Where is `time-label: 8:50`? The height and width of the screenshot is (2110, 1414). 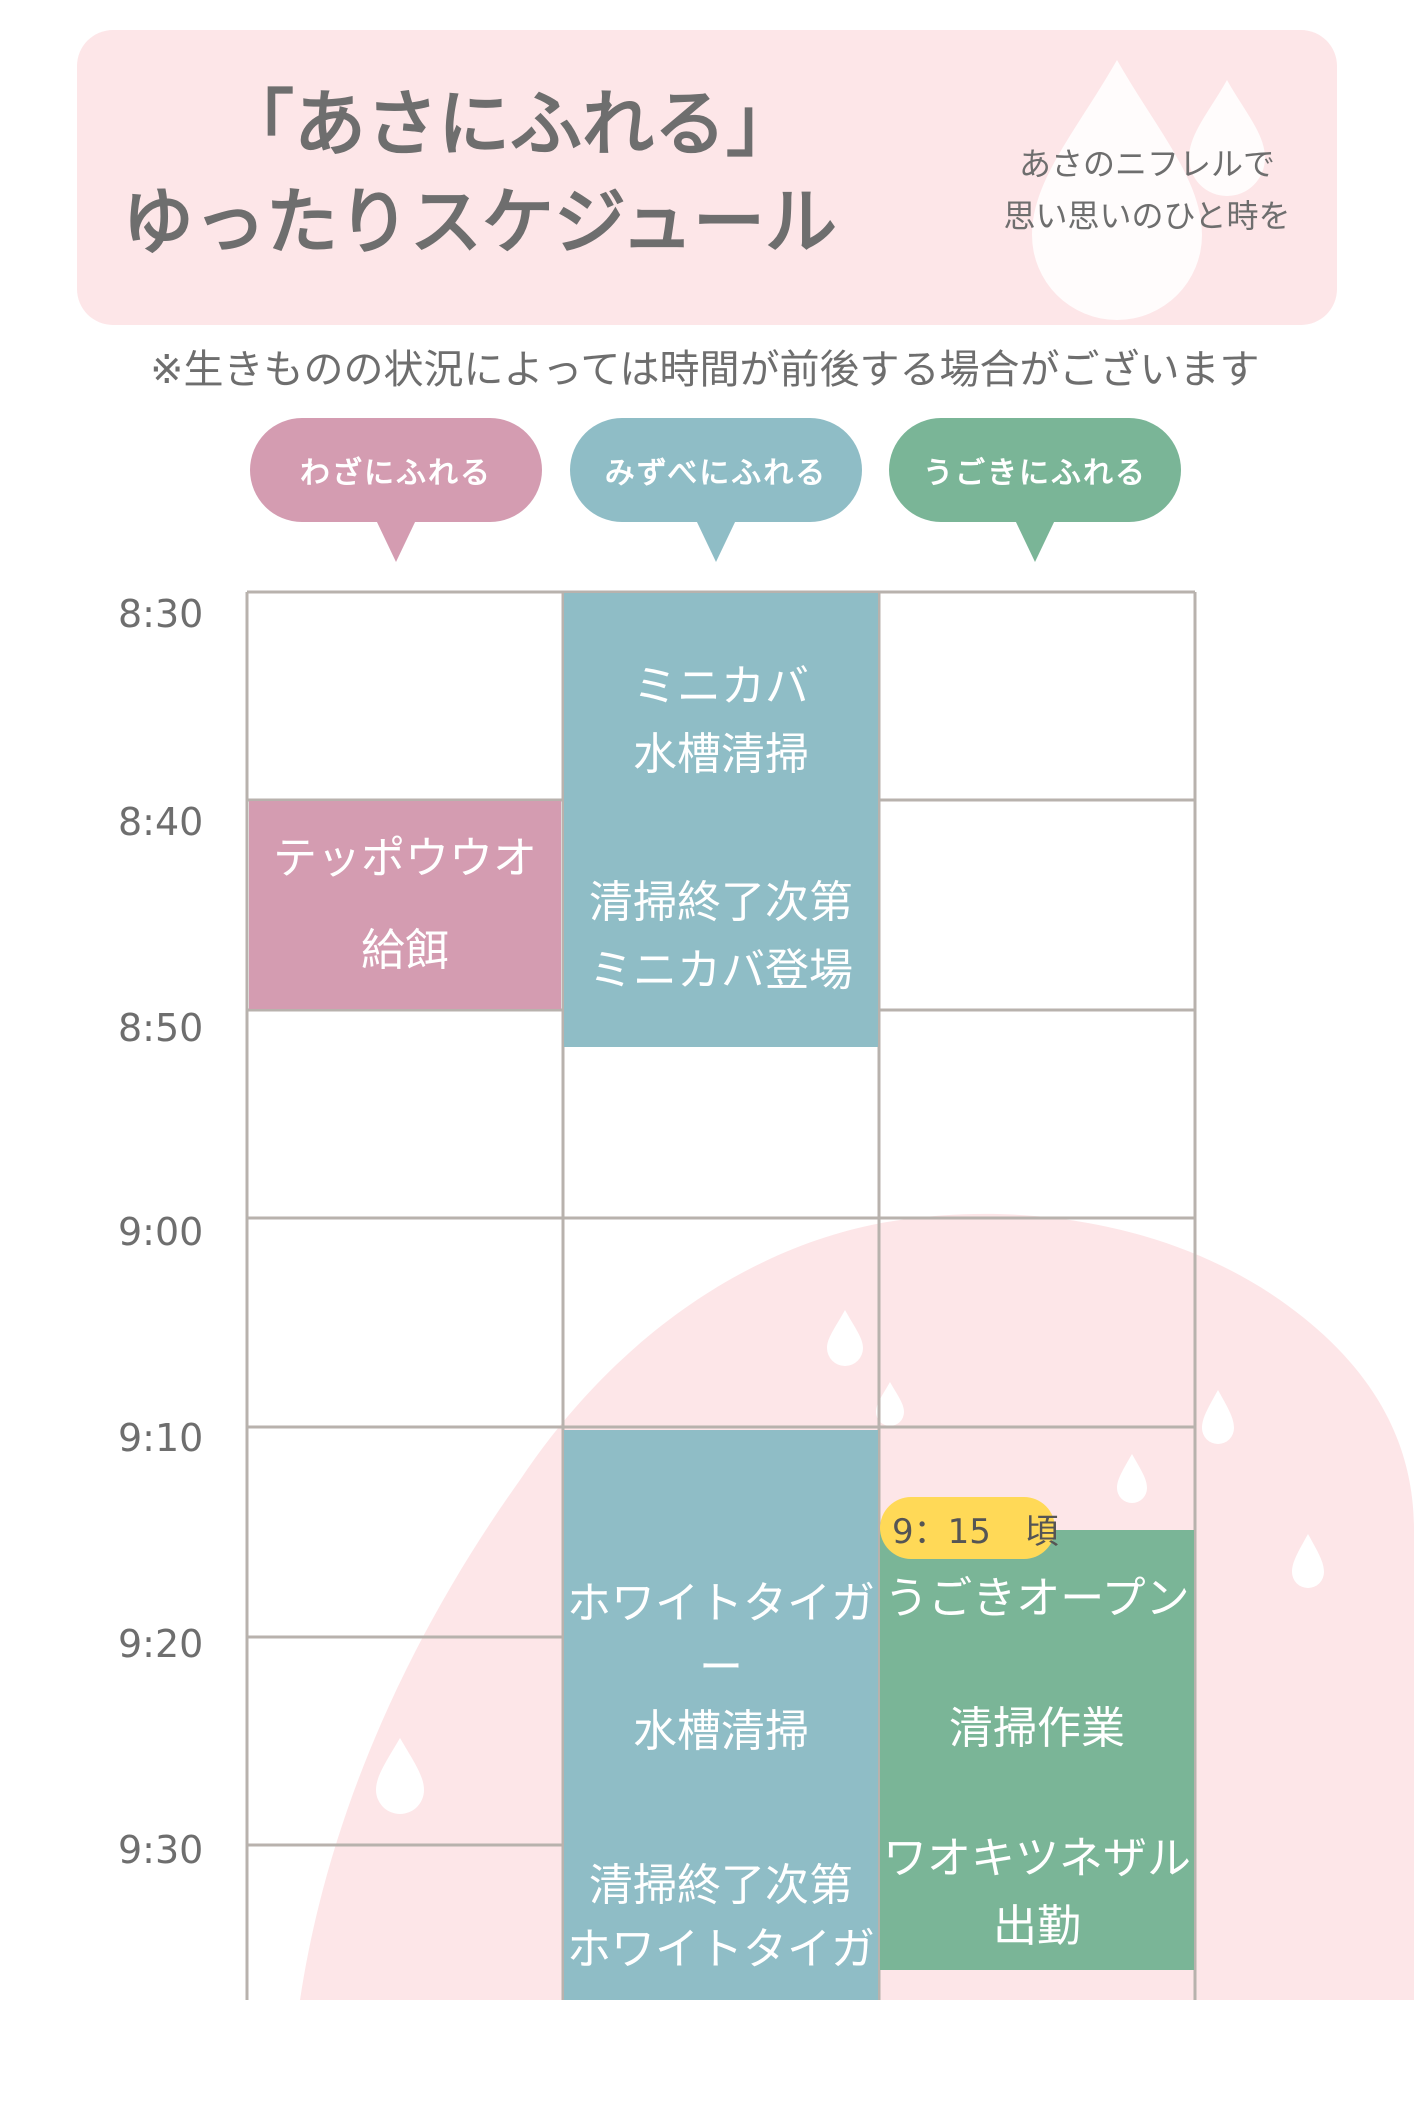 time-label: 8:50 is located at coordinates (161, 1028).